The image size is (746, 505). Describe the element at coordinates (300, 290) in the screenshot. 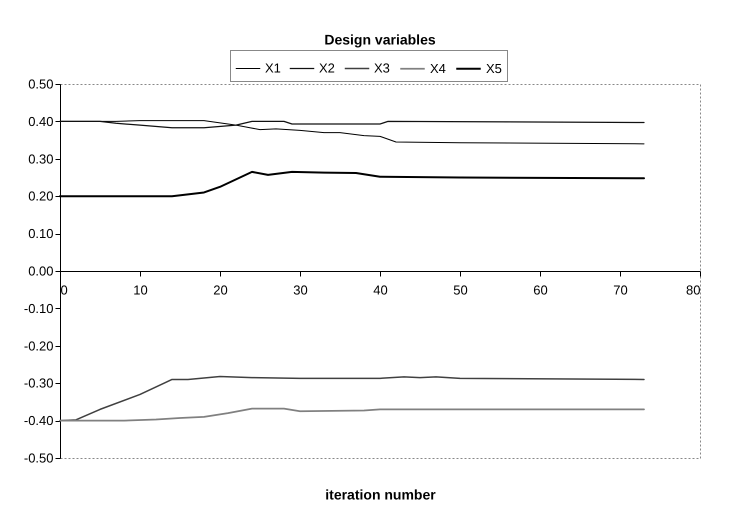

I see `x-tick-label: 30` at that location.